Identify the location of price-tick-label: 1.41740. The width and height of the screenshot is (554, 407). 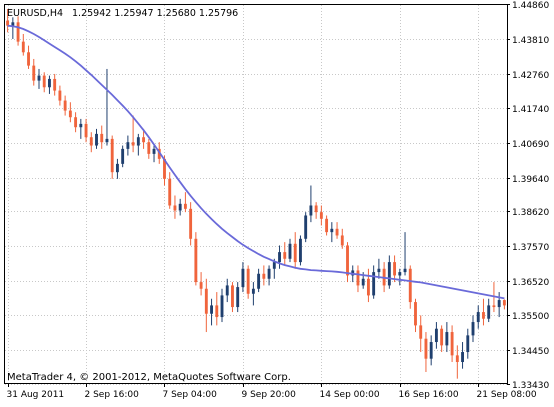
(530, 110).